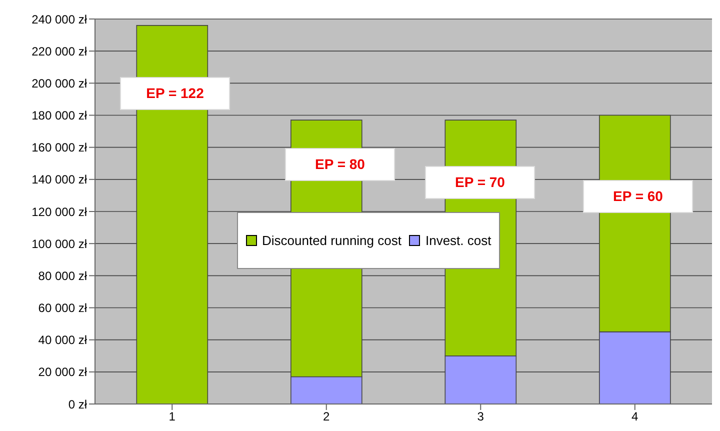 The width and height of the screenshot is (720, 431). I want to click on x-tick-label: 4, so click(635, 417).